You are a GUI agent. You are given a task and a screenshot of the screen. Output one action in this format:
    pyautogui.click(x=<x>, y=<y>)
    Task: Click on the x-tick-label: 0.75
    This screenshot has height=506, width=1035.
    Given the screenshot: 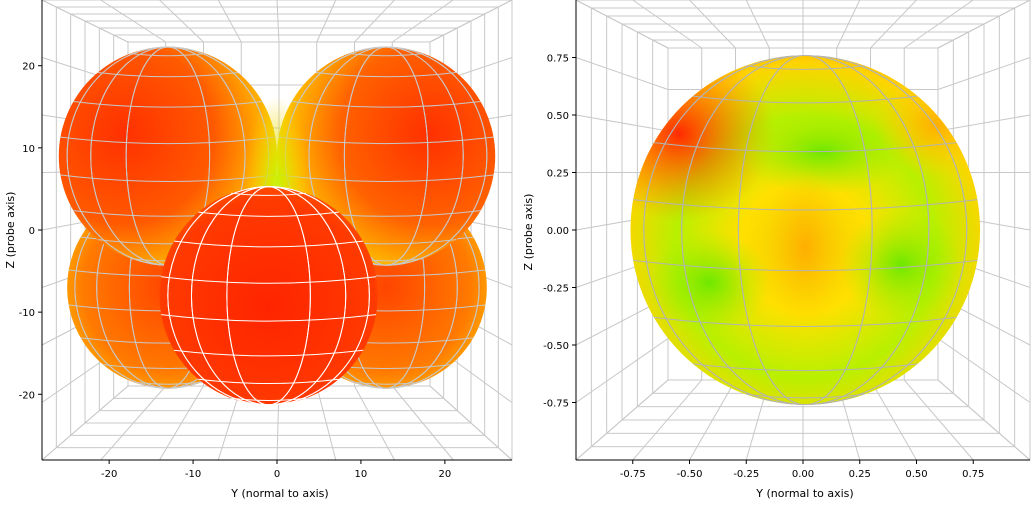 What is the action you would take?
    pyautogui.click(x=973, y=474)
    